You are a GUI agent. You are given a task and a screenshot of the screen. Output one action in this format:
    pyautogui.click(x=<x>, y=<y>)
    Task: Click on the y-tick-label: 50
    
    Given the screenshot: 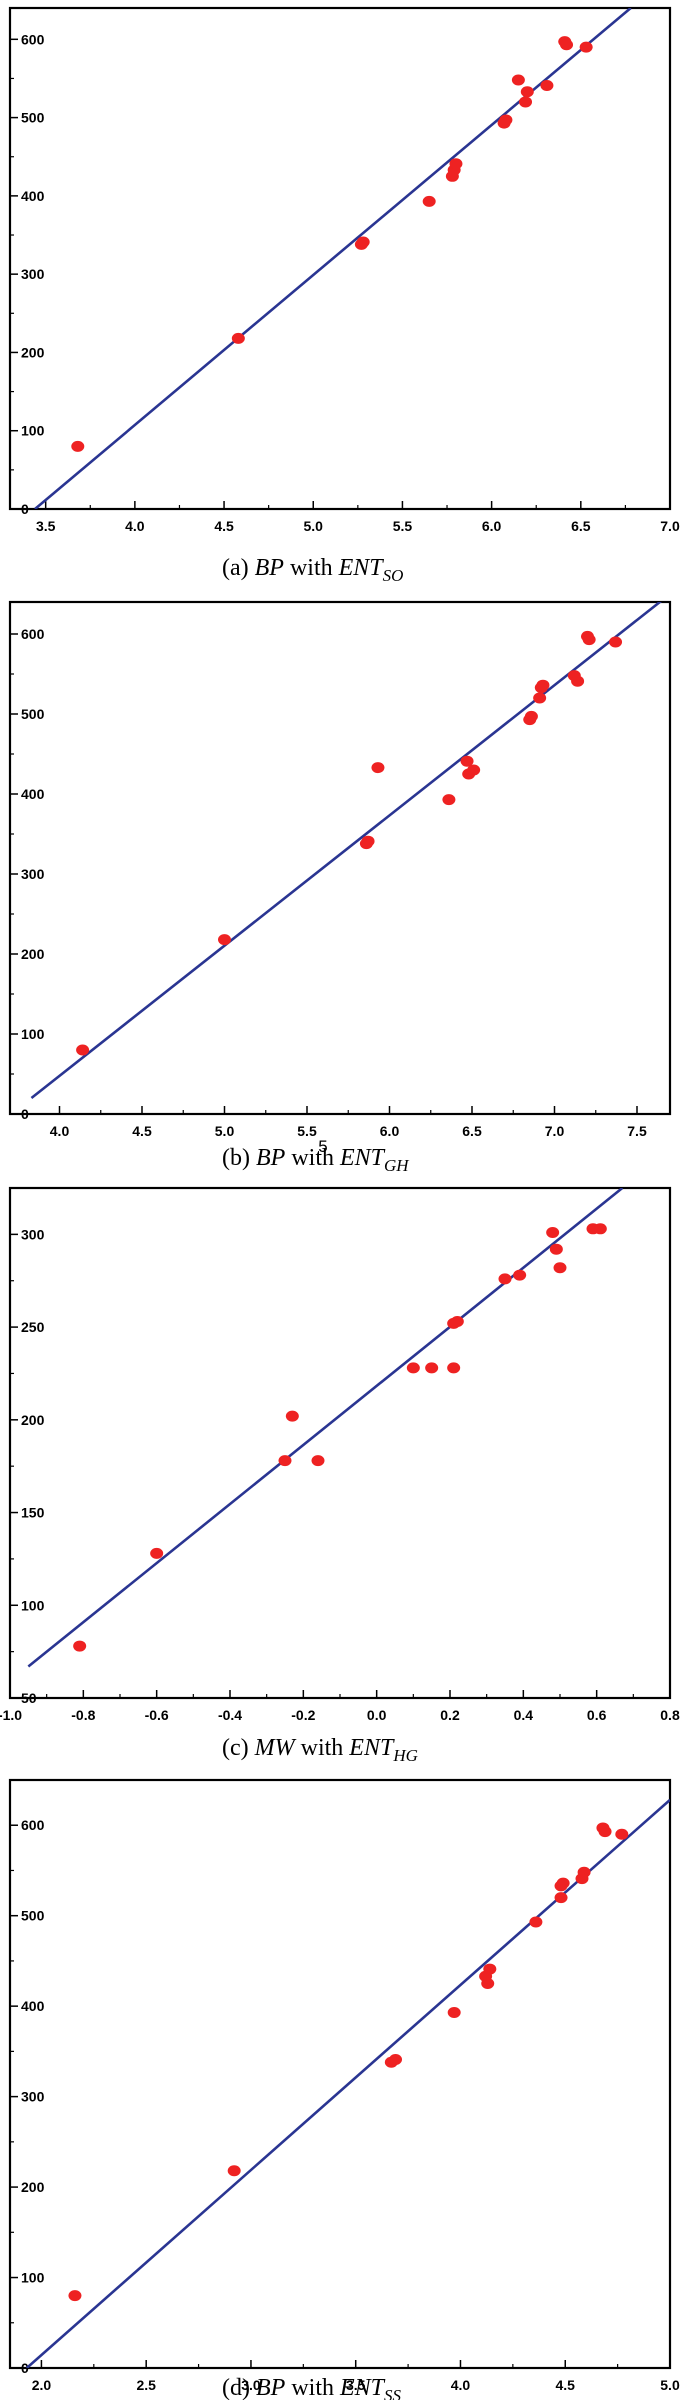 What is the action you would take?
    pyautogui.click(x=29, y=1698)
    